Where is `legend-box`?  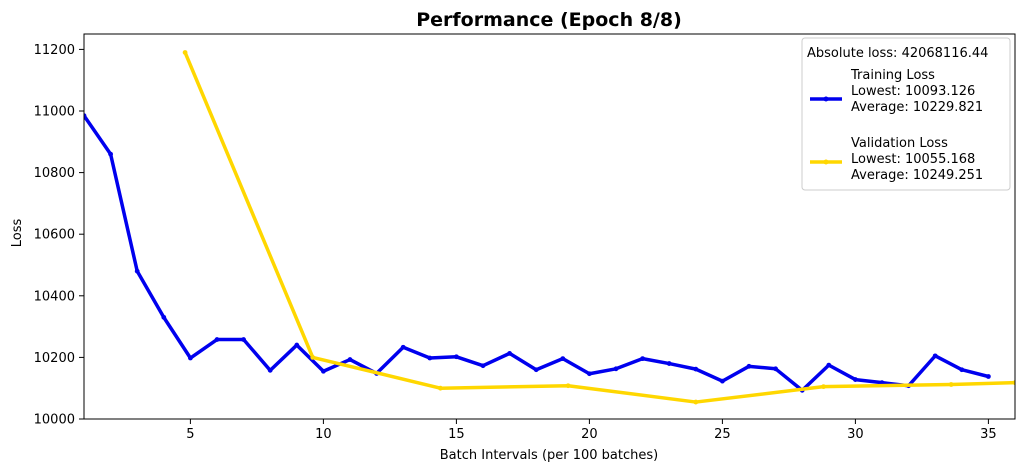 legend-box is located at coordinates (906, 114).